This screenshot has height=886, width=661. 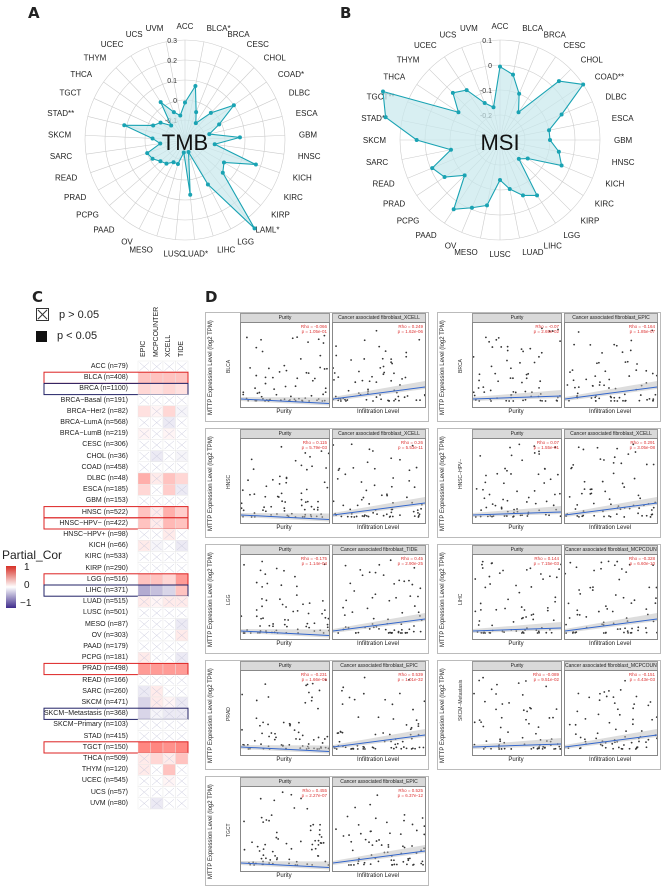 What do you see at coordinates (378, 876) in the screenshot?
I see `scatter-xlabel: Infiltration Level` at bounding box center [378, 876].